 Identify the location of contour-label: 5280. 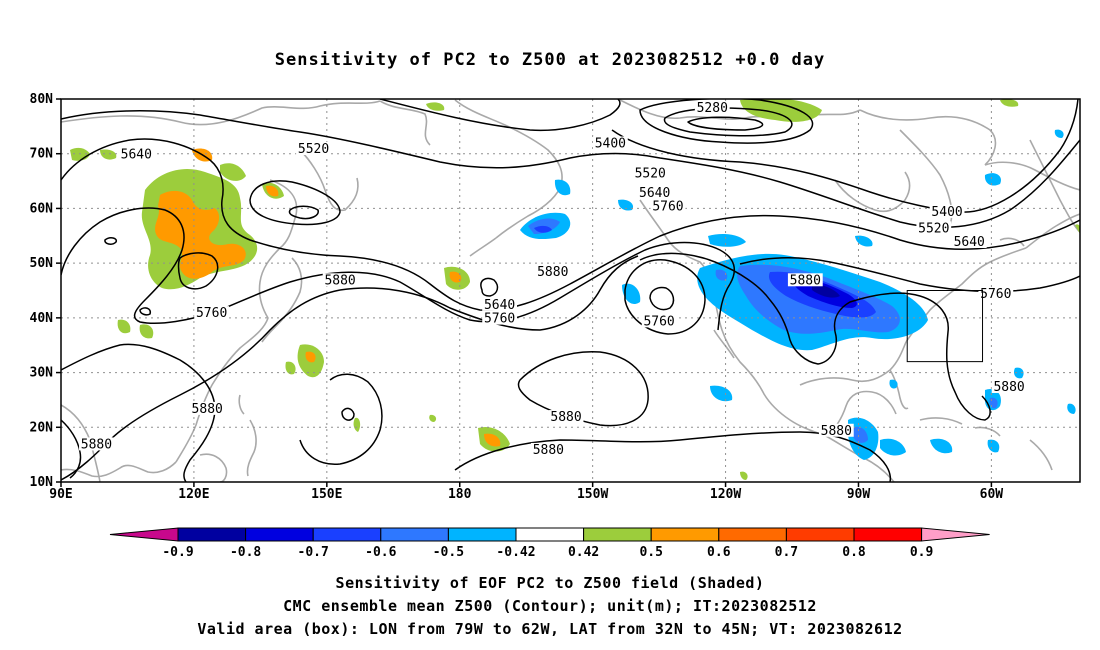
(712, 108).